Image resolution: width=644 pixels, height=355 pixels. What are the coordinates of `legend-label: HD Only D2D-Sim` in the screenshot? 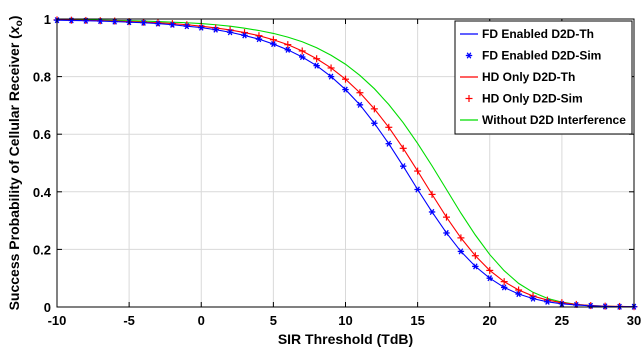 It's located at (532, 99).